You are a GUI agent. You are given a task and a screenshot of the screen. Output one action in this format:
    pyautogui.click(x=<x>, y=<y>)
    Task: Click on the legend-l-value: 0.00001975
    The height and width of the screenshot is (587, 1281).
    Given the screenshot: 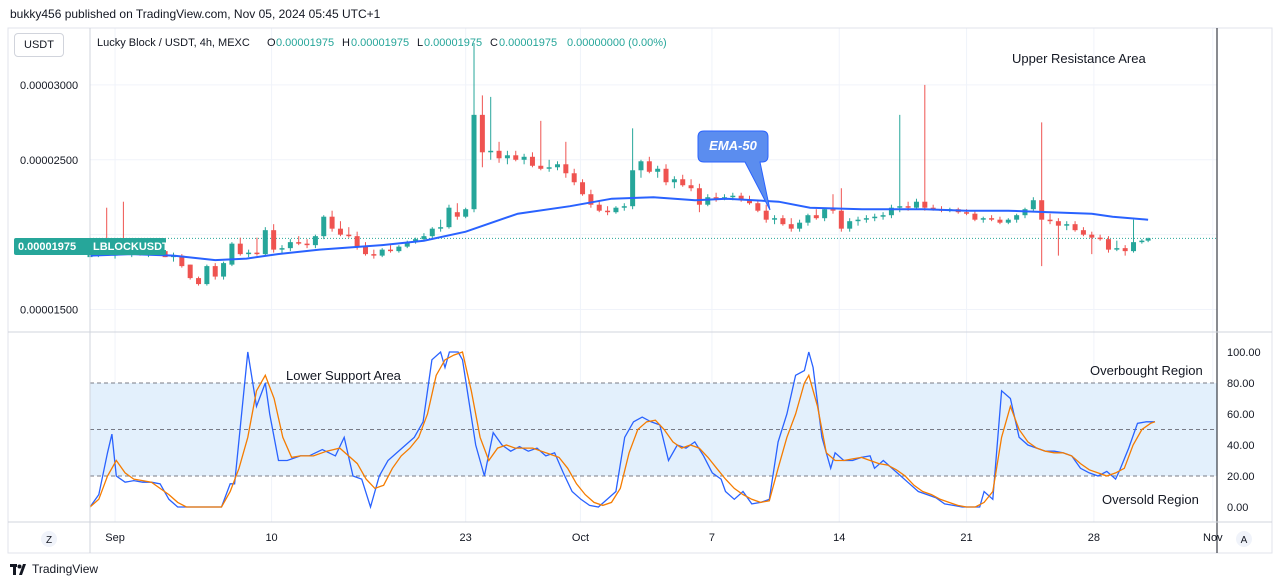 What is the action you would take?
    pyautogui.click(x=453, y=43)
    